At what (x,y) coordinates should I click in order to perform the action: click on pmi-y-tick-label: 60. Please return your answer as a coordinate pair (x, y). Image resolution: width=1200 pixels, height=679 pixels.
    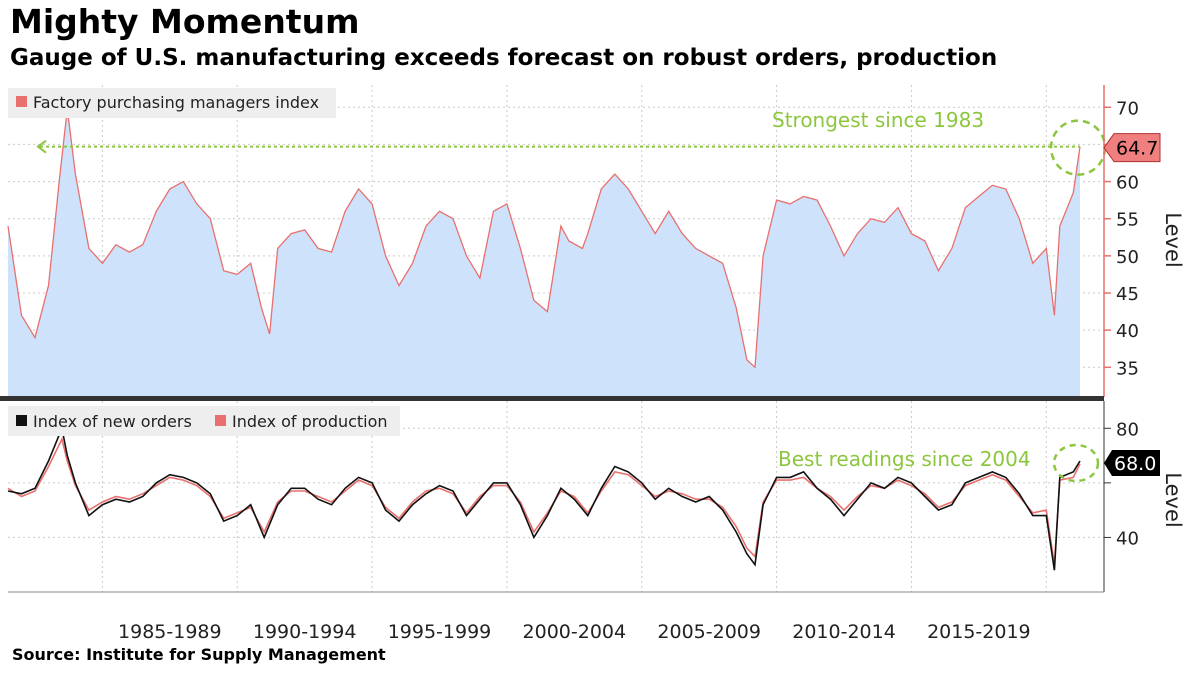
    Looking at the image, I should click on (1127, 183).